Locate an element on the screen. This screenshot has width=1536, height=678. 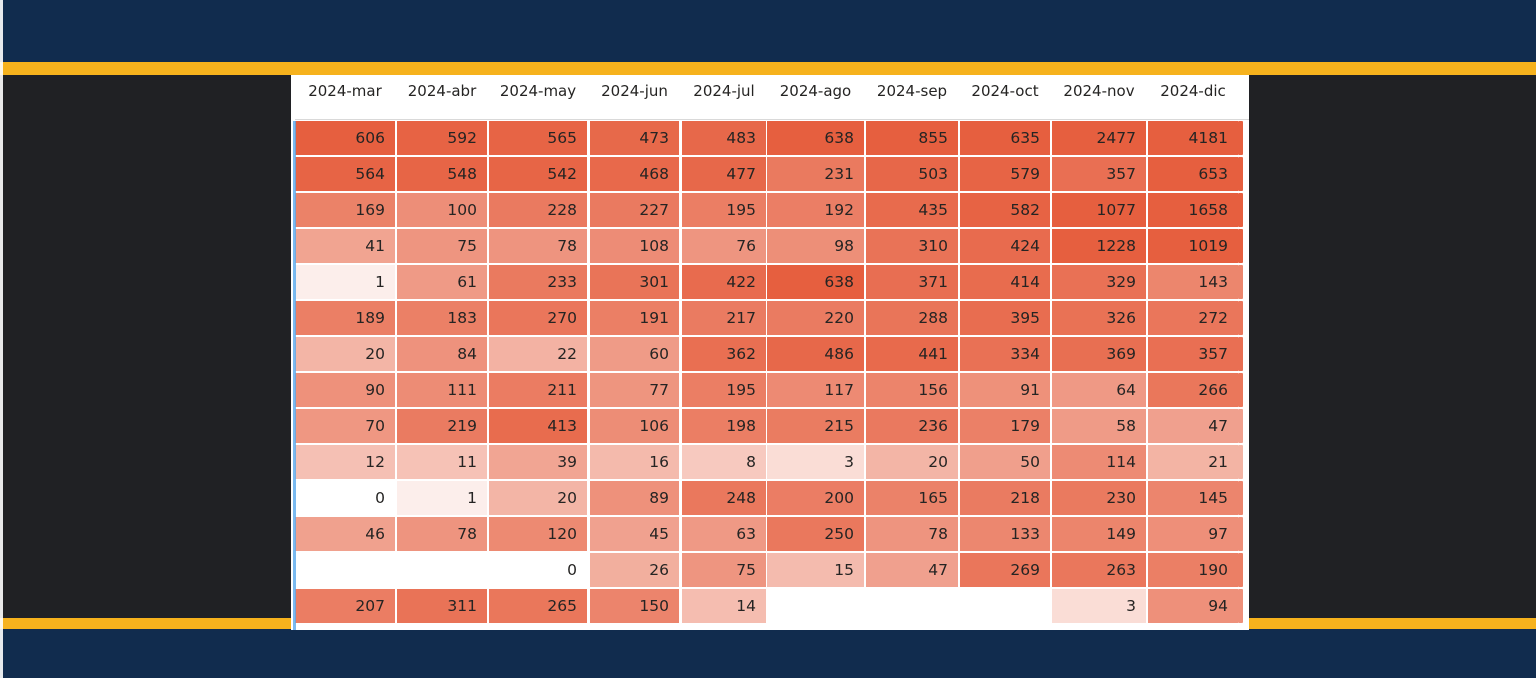
heatmap-cell-r13-c7: 47 is located at coordinates (912, 570).